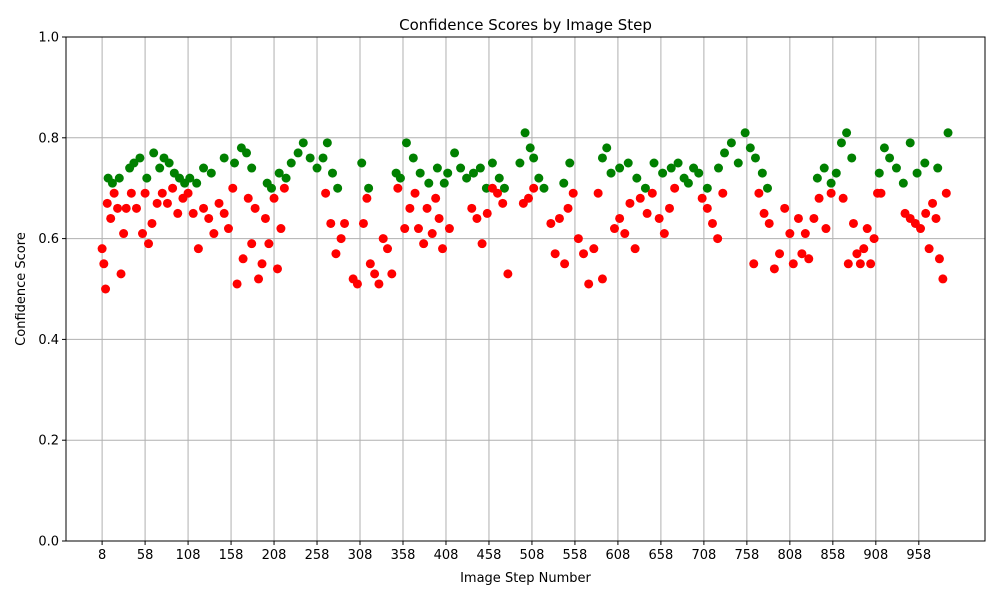 The height and width of the screenshot is (600, 1000). What do you see at coordinates (532, 555) in the screenshot?
I see `x-tick-label: 508` at bounding box center [532, 555].